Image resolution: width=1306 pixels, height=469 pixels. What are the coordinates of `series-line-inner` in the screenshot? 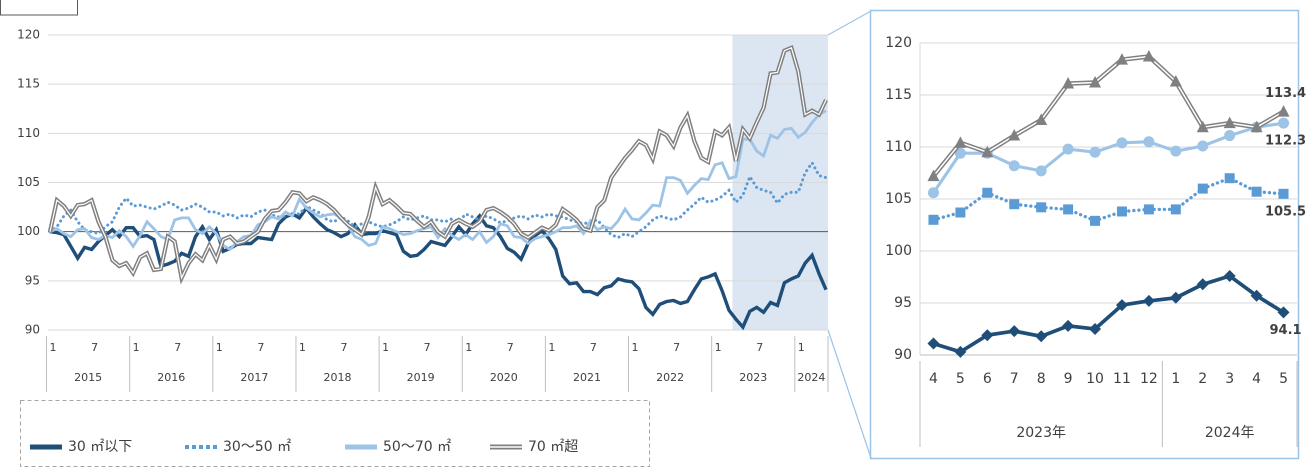 It's located at (1108, 116).